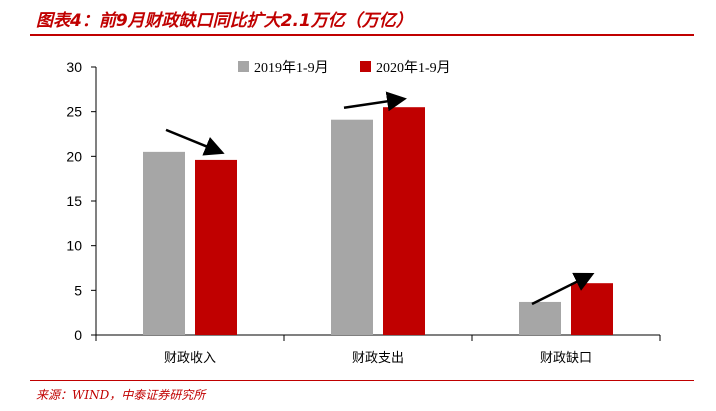 This screenshot has width=716, height=411. Describe the element at coordinates (362, 380) in the screenshot. I see `footer-divider` at that location.